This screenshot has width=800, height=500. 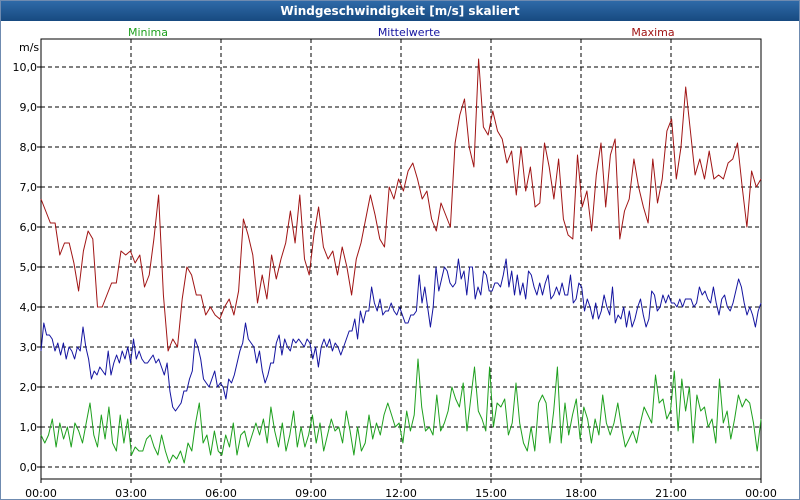 I want to click on x-tick-time: 06:00, so click(x=221, y=493).